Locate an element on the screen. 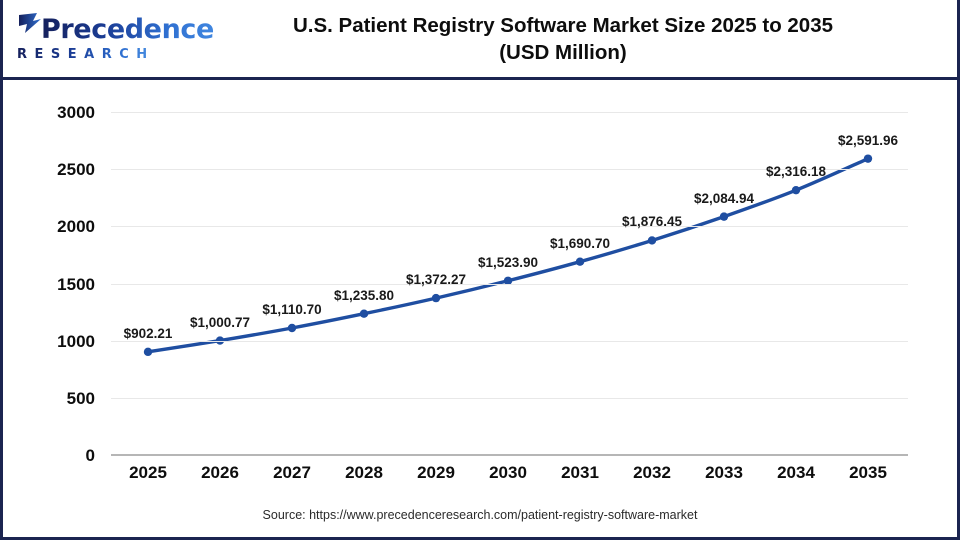  y-axis-tick-label: 1500 is located at coordinates (76, 284).